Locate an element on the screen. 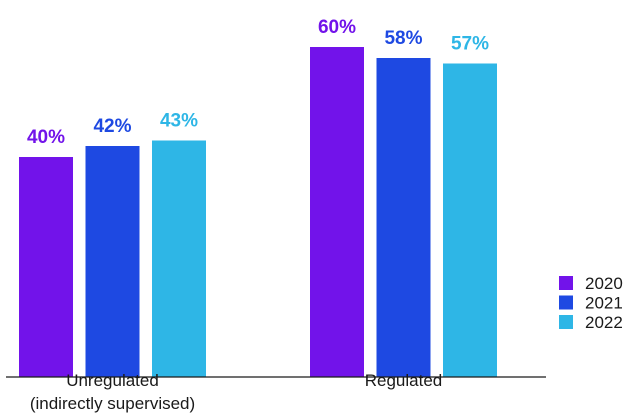 The width and height of the screenshot is (635, 419). legend-label-2022: 2022 is located at coordinates (604, 322).